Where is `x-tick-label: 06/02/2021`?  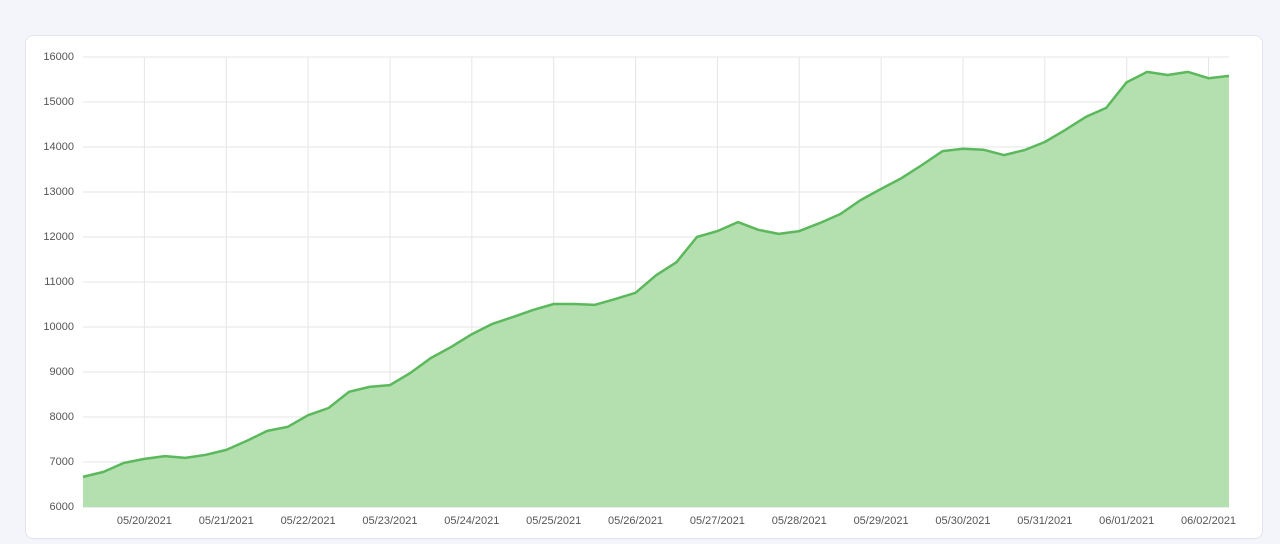
x-tick-label: 06/02/2021 is located at coordinates (1208, 521).